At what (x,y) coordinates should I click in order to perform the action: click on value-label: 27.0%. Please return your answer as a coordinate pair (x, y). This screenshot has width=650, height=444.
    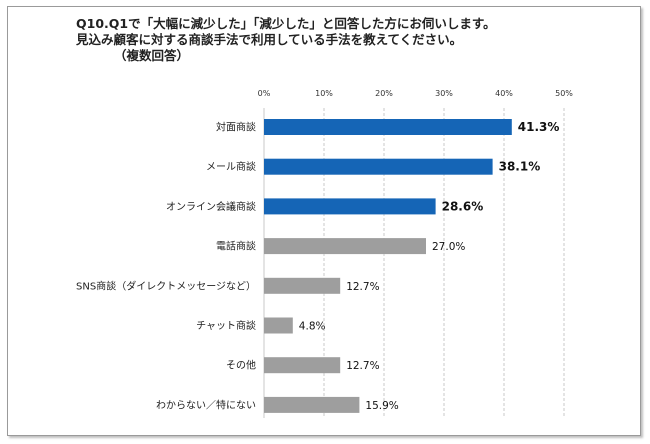
    Looking at the image, I should click on (448, 247).